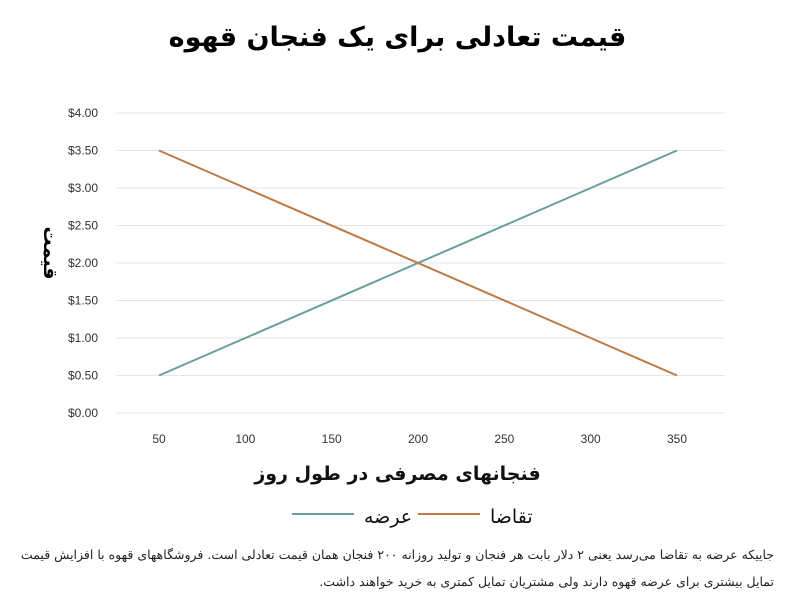 The image size is (795, 606). I want to click on x-axis-ticks: 50 100 150 200 250 300 350, so click(419, 439).